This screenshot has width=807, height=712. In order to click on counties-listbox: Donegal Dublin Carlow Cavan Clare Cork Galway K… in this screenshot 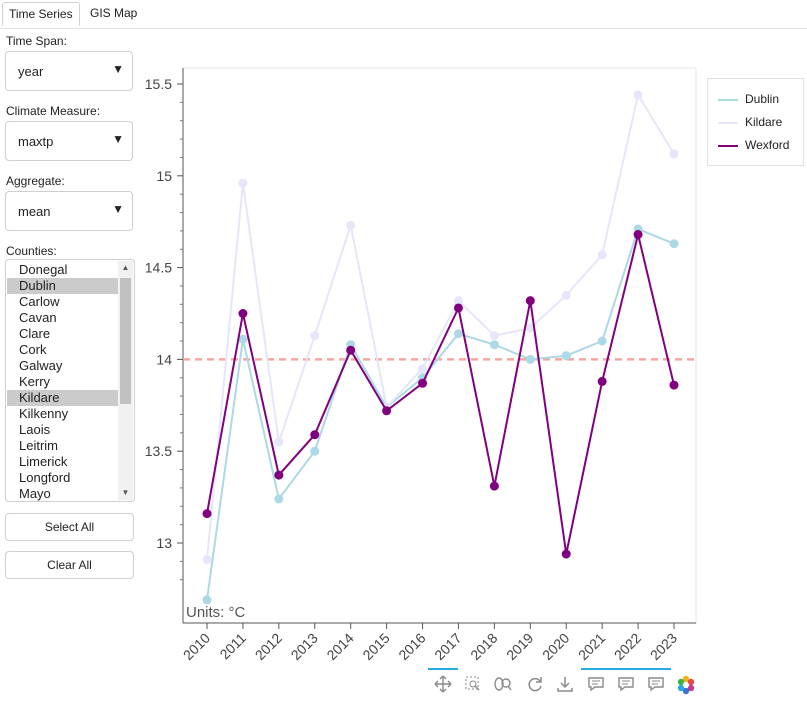, I will do `click(70, 380)`.